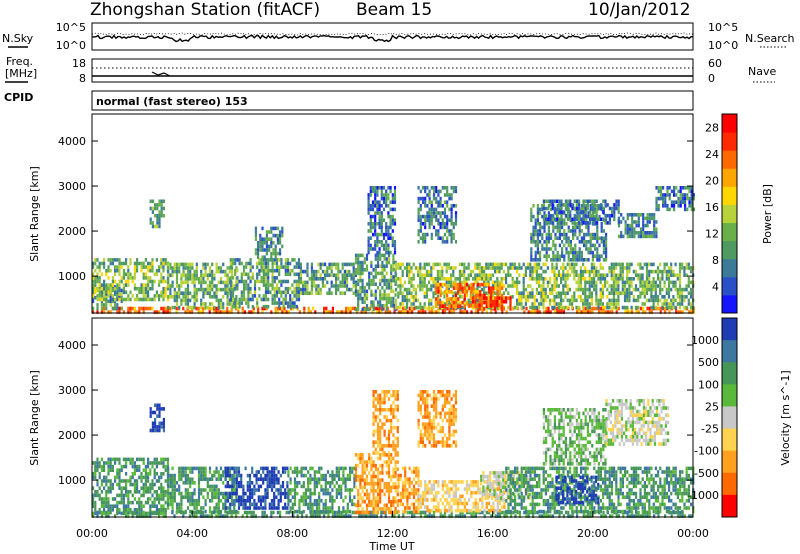 The width and height of the screenshot is (800, 554). Describe the element at coordinates (392, 34) in the screenshot. I see `noise-search-trace` at that location.